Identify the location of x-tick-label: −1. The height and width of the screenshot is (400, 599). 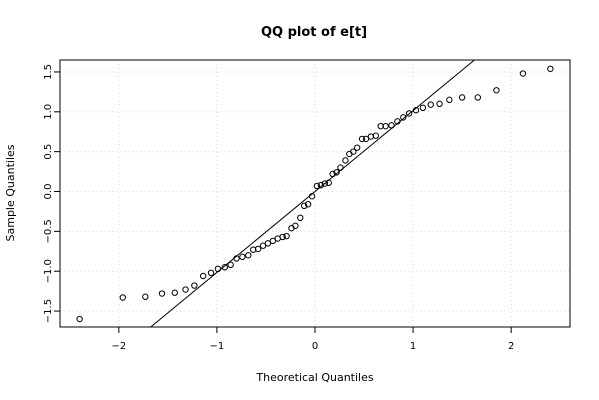
(217, 346).